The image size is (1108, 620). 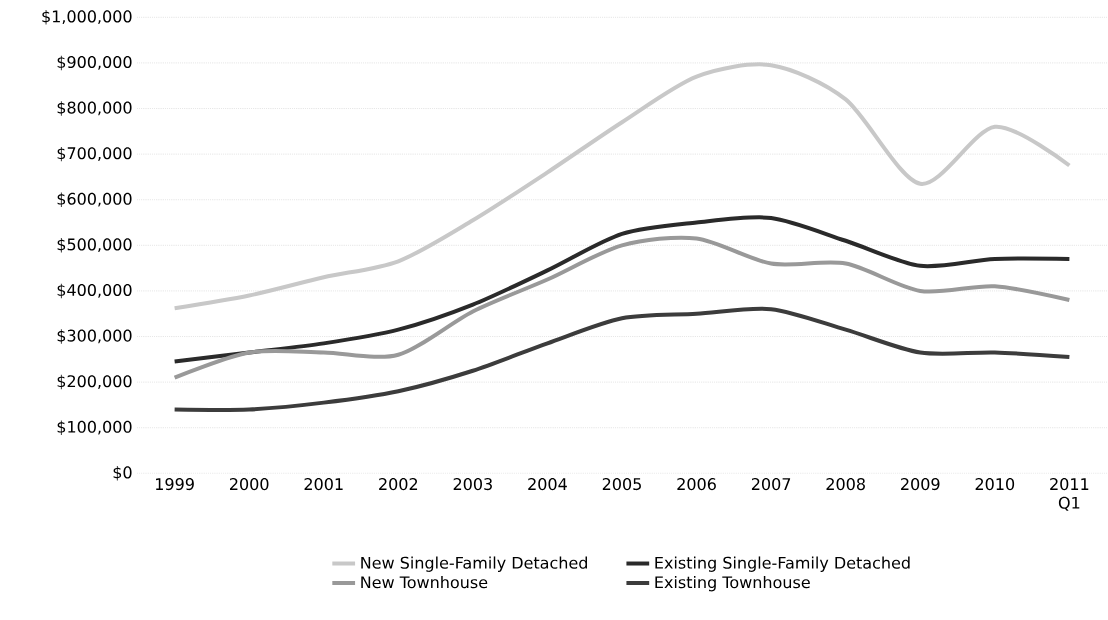 I want to click on x-tick-label: 2009, so click(x=920, y=484).